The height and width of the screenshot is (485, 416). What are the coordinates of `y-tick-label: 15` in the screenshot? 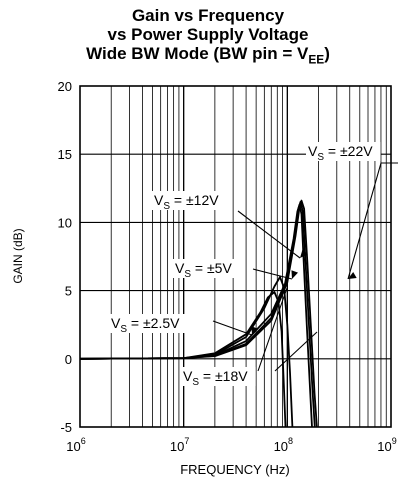 It's located at (65, 154).